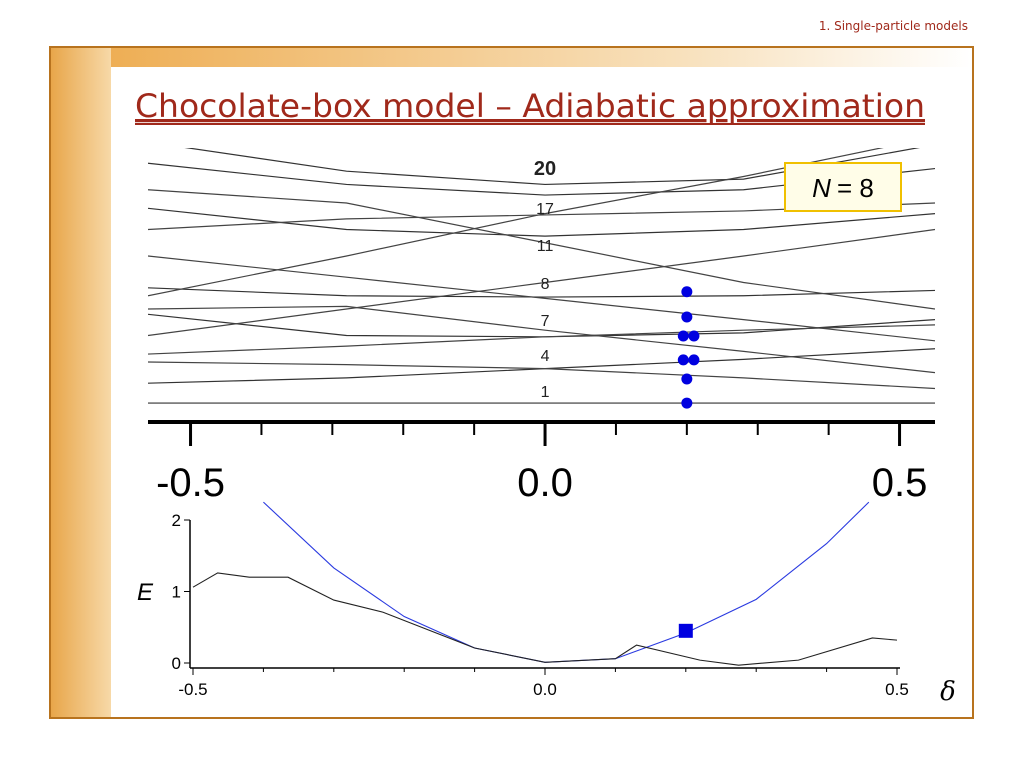  Describe the element at coordinates (176, 663) in the screenshot. I see `y-tick-label: 0` at that location.